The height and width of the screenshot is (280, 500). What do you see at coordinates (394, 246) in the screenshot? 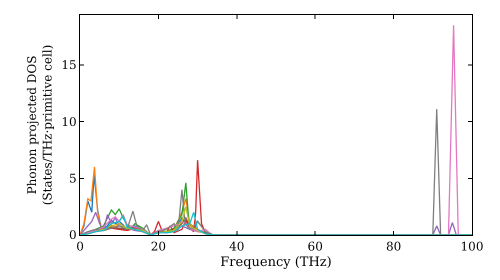
I see `x-tick-label: 80` at bounding box center [394, 246].